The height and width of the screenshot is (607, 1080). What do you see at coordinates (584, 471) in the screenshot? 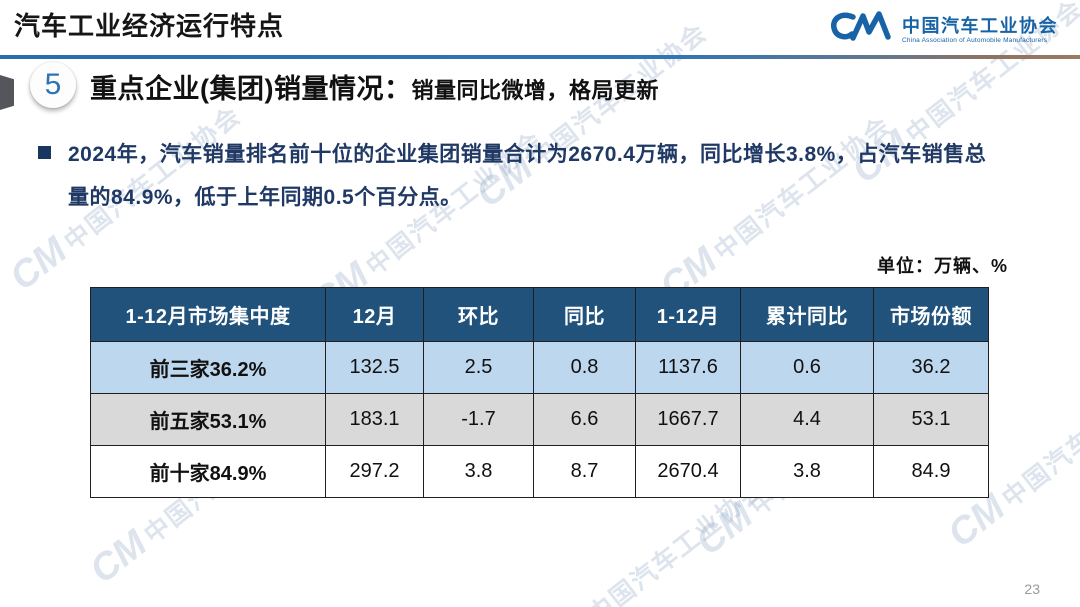
I see `table-cell: 8.7` at bounding box center [584, 471].